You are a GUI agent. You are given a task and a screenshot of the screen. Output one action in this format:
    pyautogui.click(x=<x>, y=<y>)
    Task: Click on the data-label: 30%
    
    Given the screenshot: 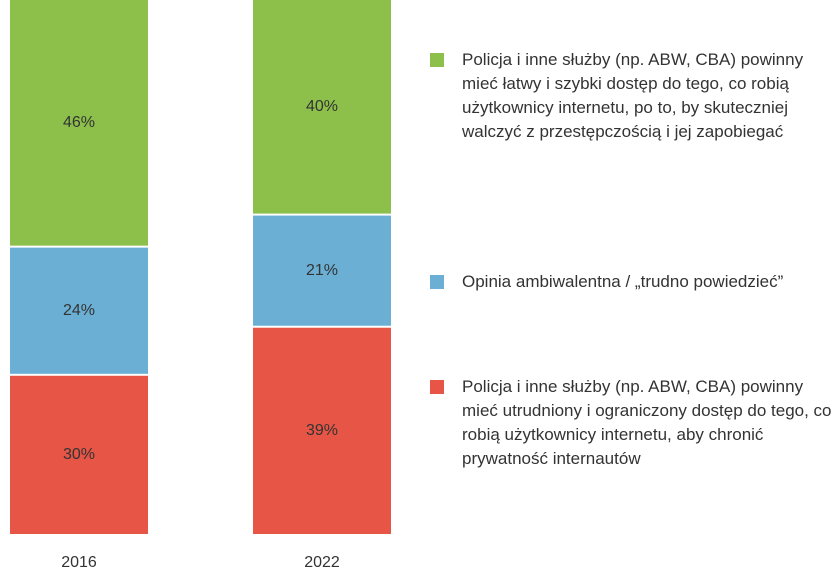 What is the action you would take?
    pyautogui.click(x=79, y=454)
    